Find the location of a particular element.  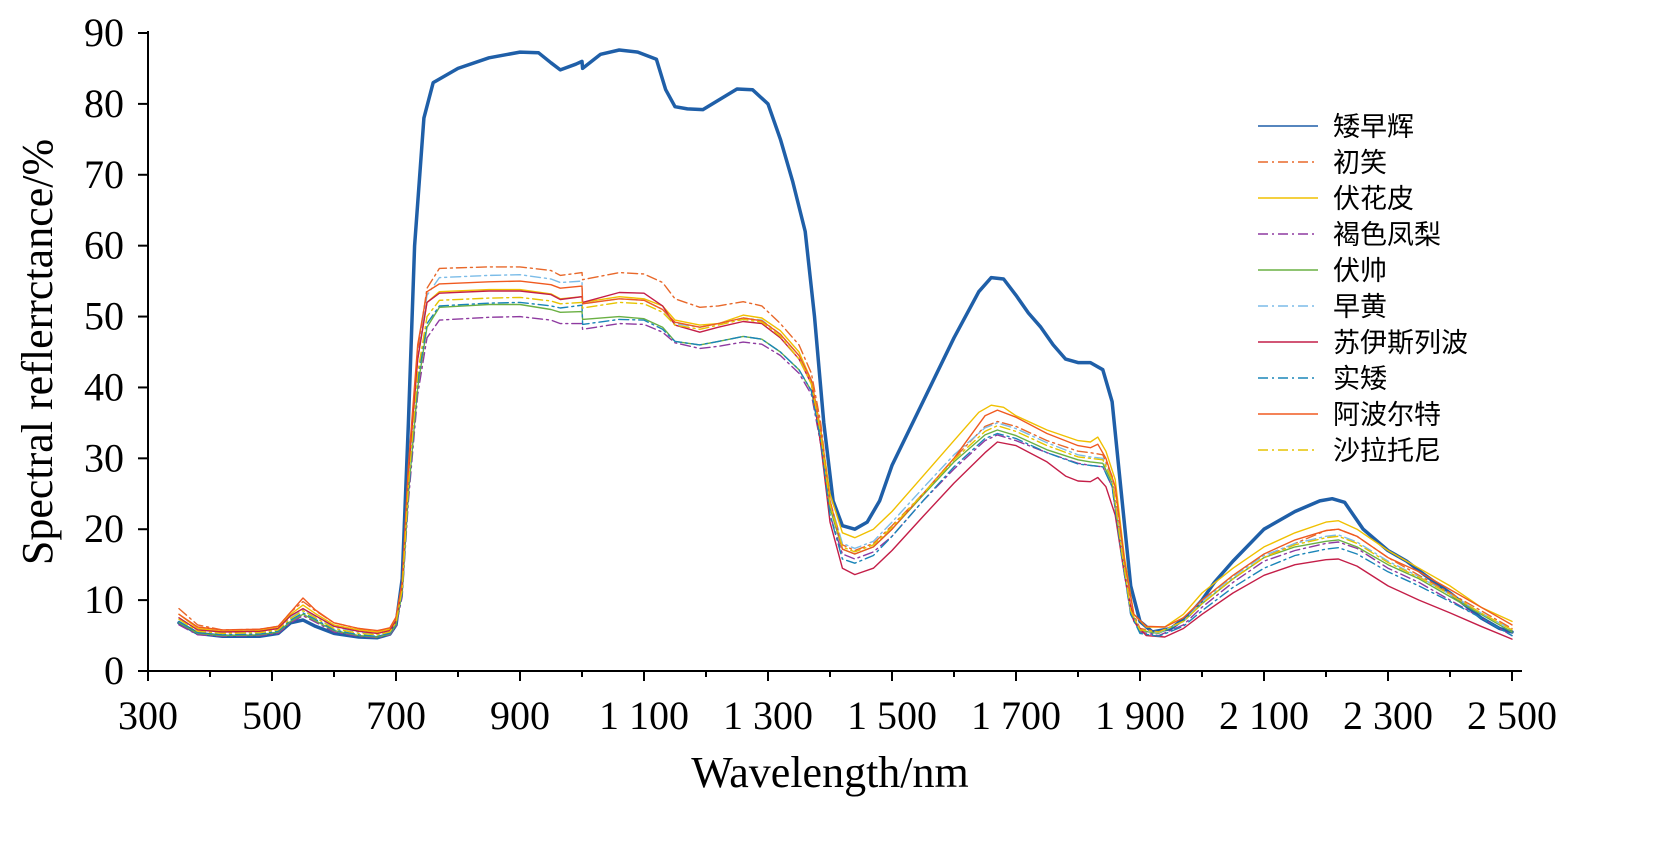

legend-label-1: 矮早辉 is located at coordinates (1373, 127).